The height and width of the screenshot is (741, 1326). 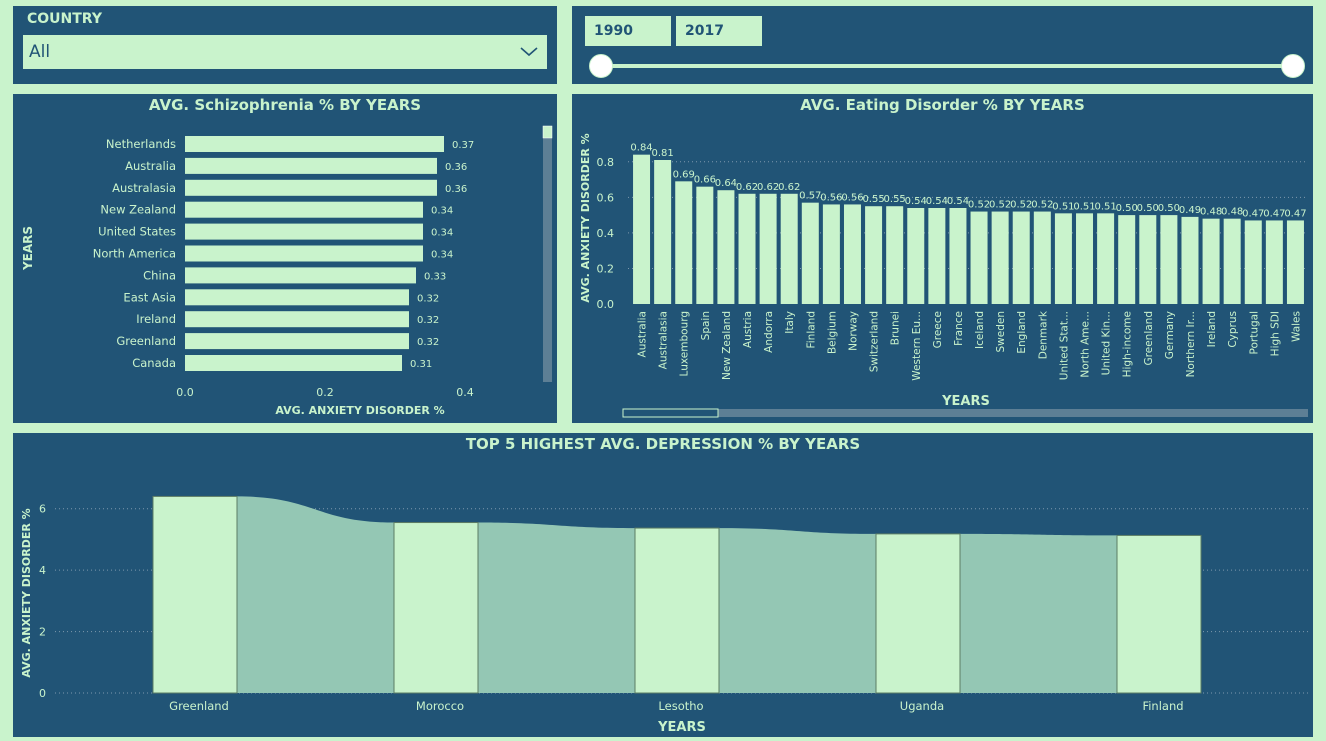 What do you see at coordinates (965, 413) in the screenshot?
I see `horizontal-scrollbar-track` at bounding box center [965, 413].